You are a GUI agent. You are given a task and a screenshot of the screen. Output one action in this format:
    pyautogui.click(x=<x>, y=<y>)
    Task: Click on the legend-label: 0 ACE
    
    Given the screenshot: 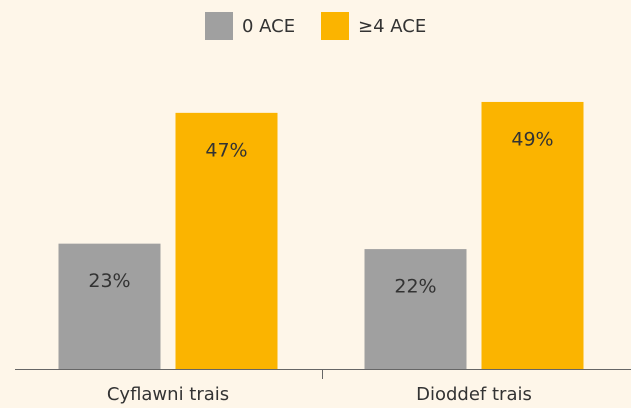 What is the action you would take?
    pyautogui.click(x=268, y=26)
    